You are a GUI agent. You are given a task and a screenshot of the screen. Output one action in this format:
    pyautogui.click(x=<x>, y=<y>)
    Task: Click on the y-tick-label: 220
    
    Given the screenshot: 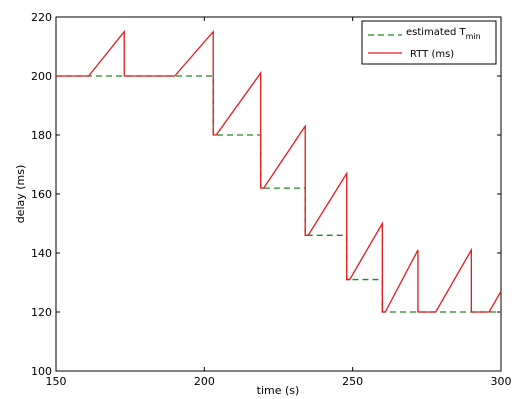 What is the action you would take?
    pyautogui.click(x=41, y=17)
    